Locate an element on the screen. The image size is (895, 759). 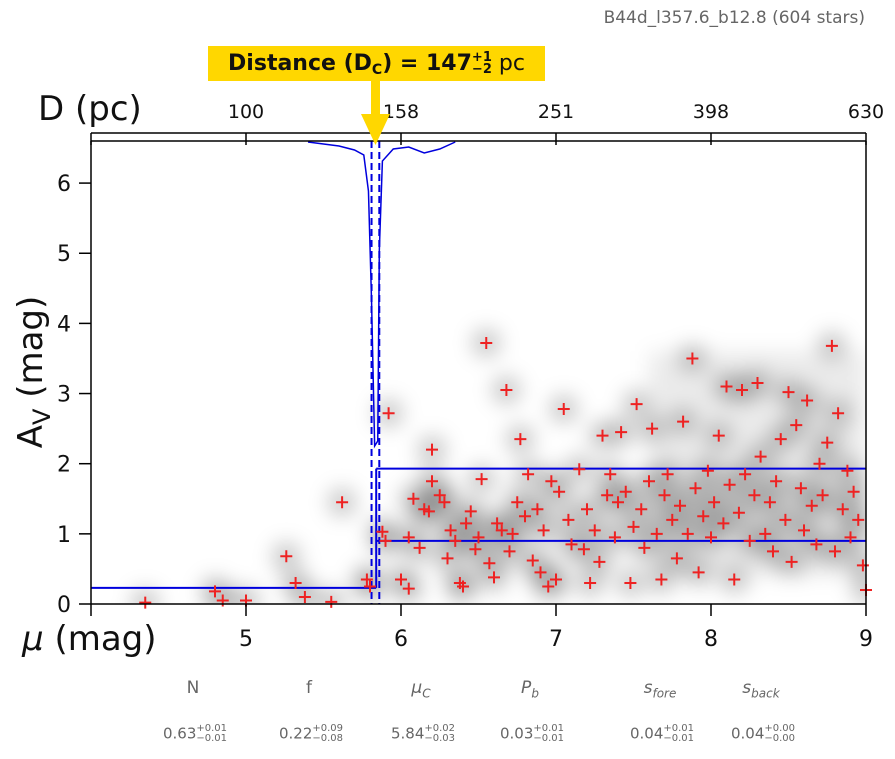
param-value: 0.03+0.01 −0.01 is located at coordinates (532, 733).